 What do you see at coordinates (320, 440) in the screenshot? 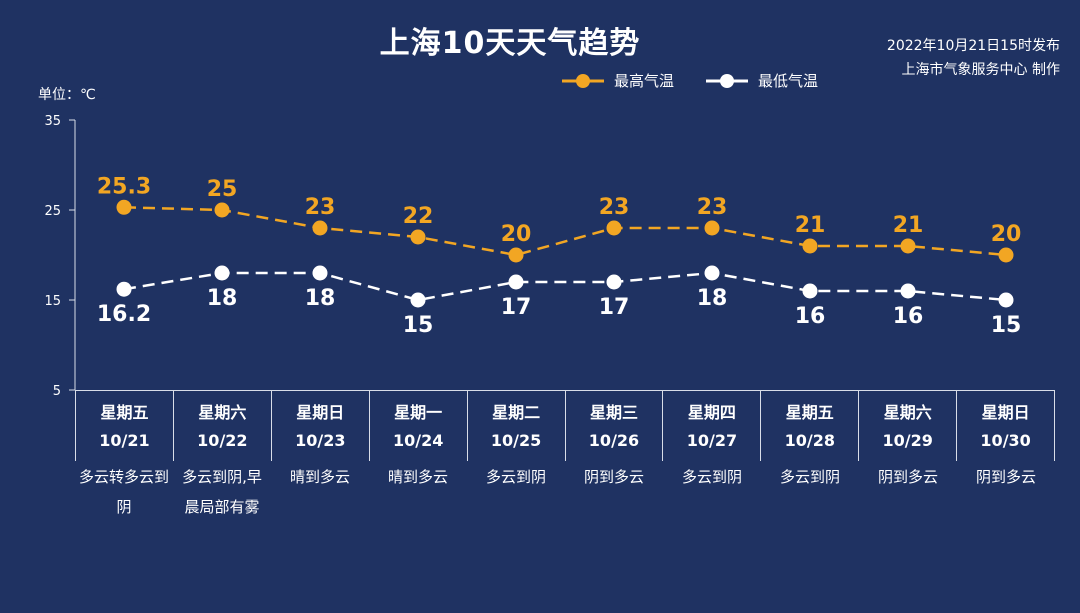
I see `date-label: 10/23` at bounding box center [320, 440].